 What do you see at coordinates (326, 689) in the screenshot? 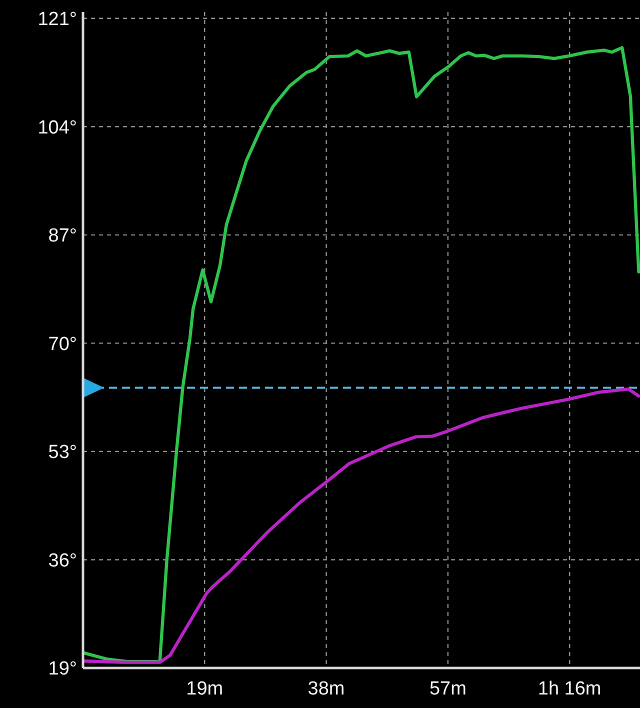
I see `x-tick-label: 38m` at bounding box center [326, 689].